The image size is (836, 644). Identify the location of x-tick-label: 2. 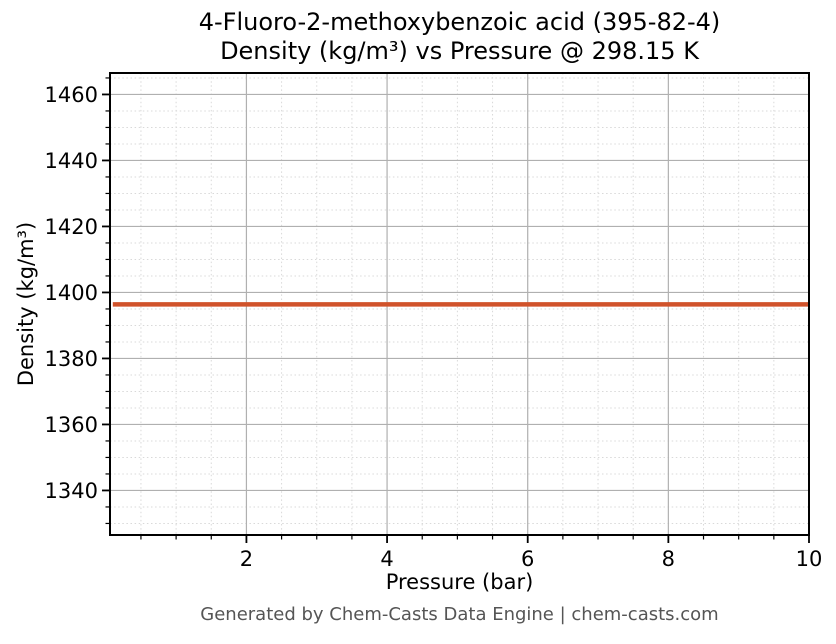
(246, 559).